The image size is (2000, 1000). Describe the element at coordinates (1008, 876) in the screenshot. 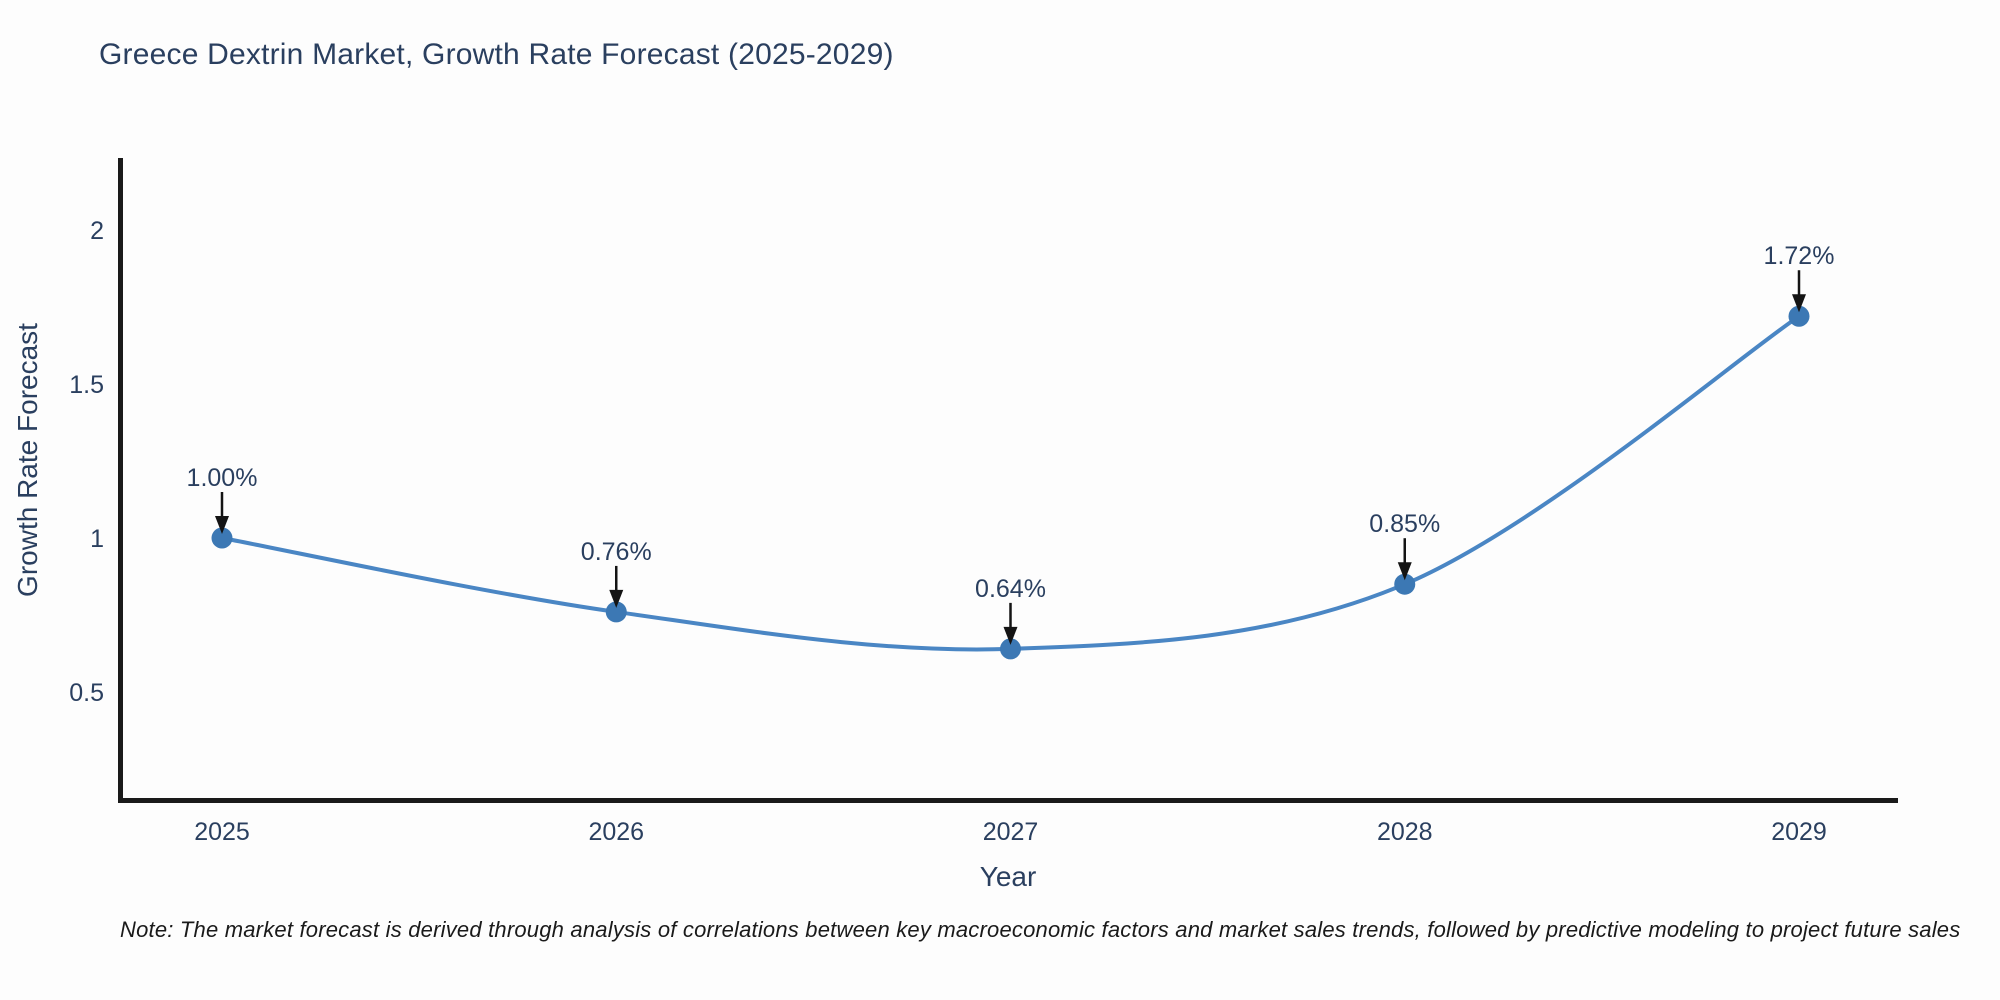

I see `x-axis-title: Year` at that location.